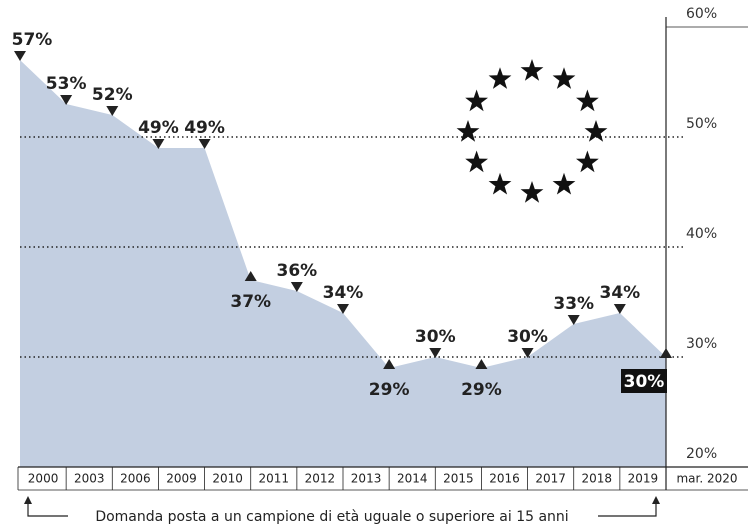  What do you see at coordinates (573, 304) in the screenshot?
I see `value-label: 33%` at bounding box center [573, 304].